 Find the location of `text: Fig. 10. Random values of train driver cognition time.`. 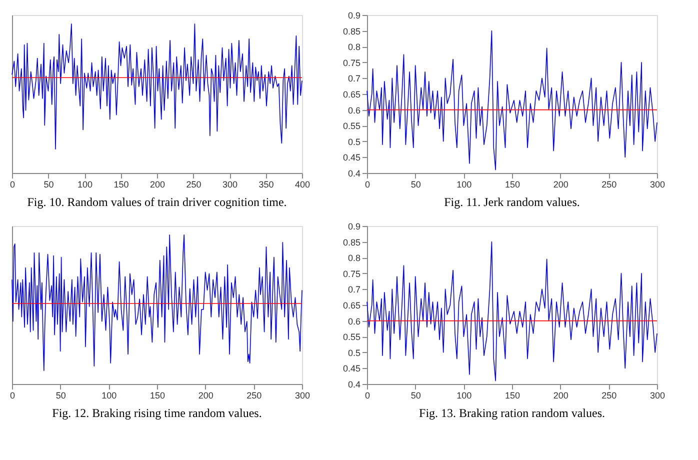

text: Fig. 10. Random values of train driver cognition time. is located at coordinates (157, 202).